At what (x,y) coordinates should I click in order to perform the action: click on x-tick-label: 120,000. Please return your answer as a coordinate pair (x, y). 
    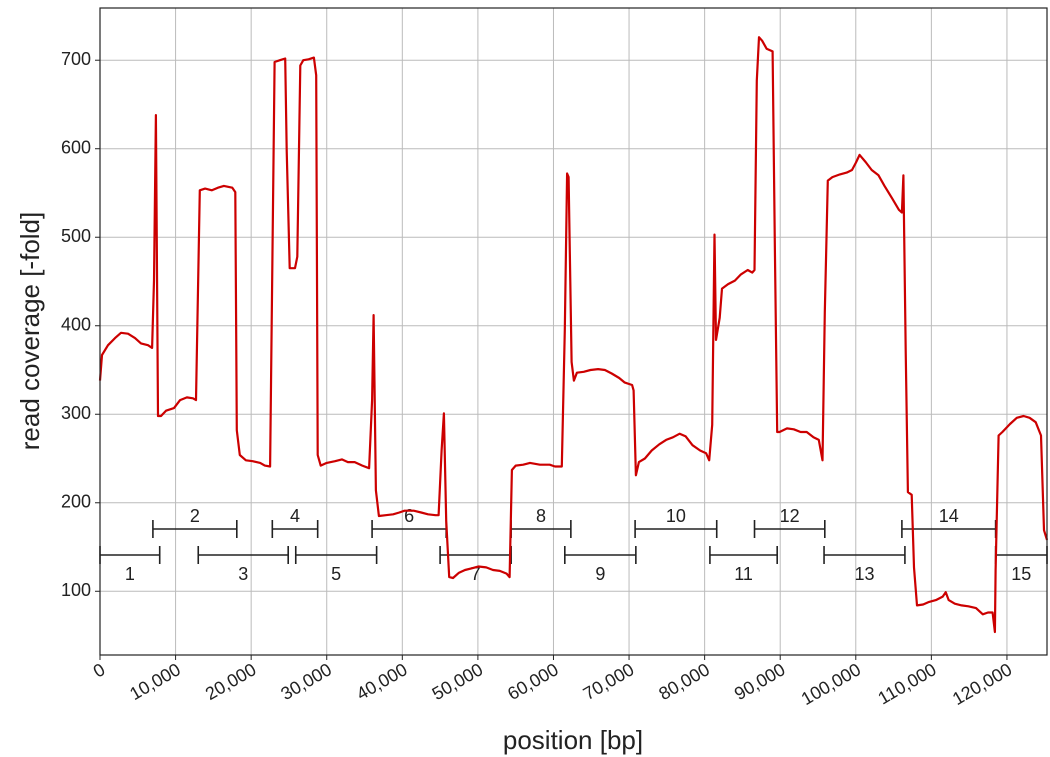
    Looking at the image, I should click on (982, 684).